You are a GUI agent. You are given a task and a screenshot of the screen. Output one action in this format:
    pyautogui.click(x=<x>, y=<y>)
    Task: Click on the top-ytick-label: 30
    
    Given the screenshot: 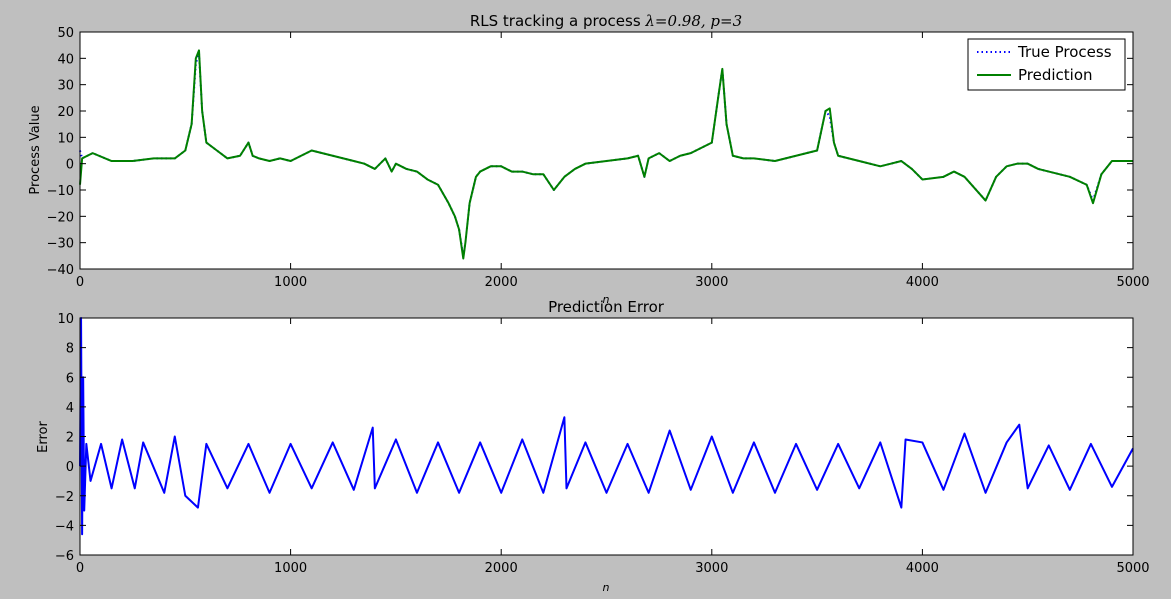 What is the action you would take?
    pyautogui.click(x=65, y=86)
    